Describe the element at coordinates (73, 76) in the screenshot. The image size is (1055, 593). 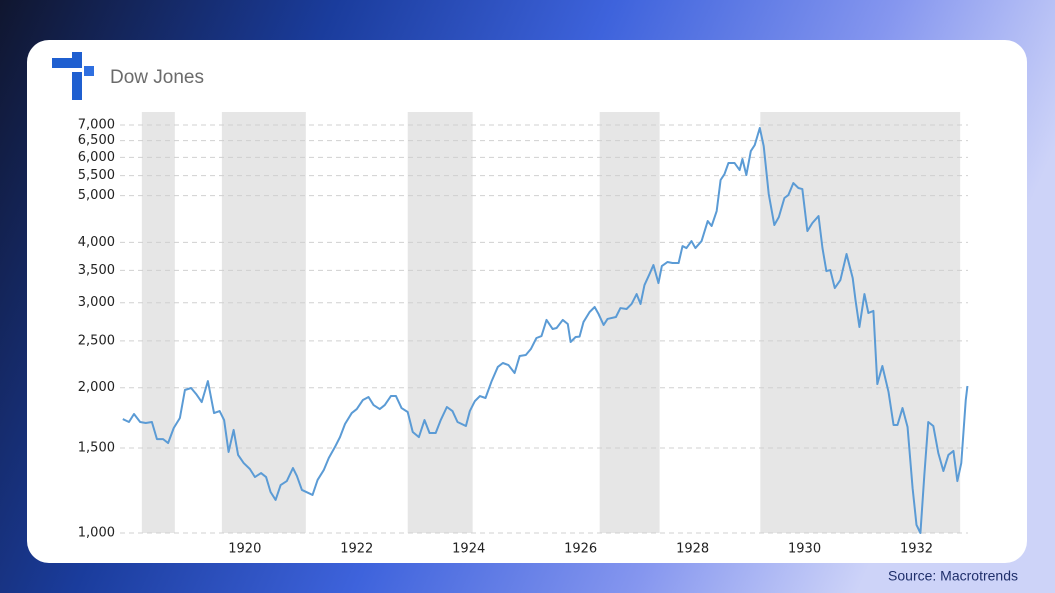
I see `logo` at that location.